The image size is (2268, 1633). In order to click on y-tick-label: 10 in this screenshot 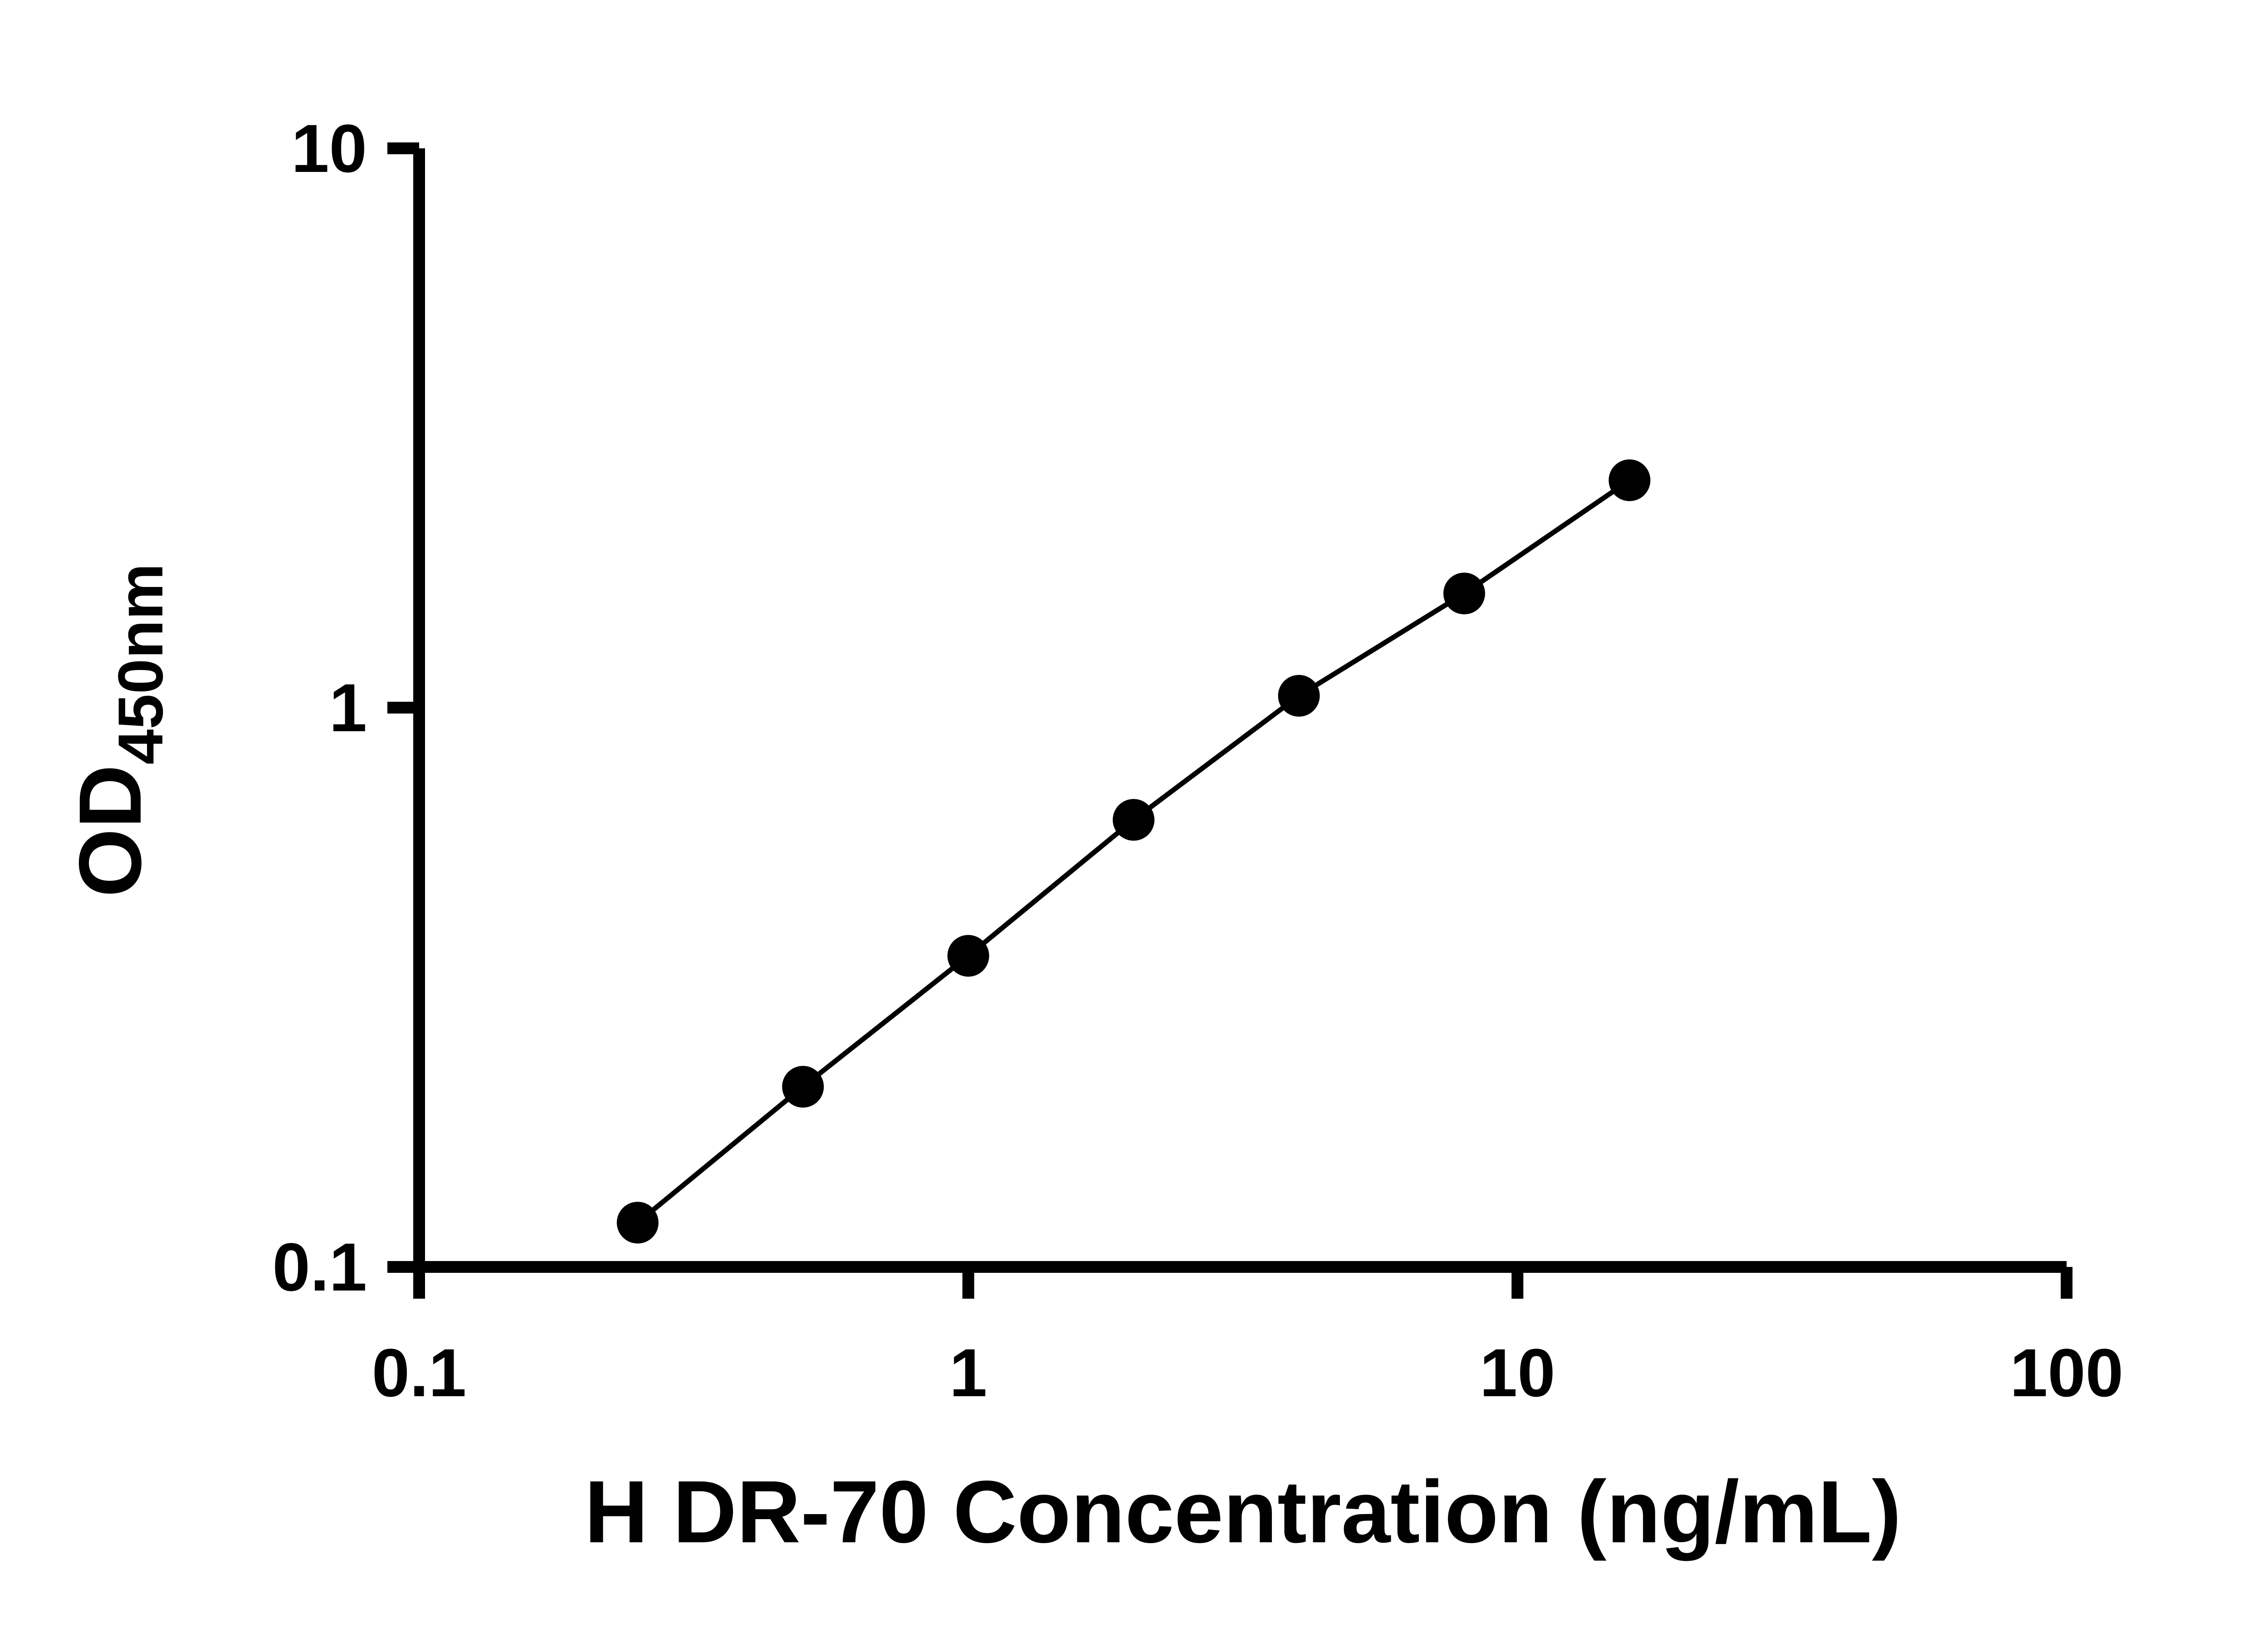, I will do `click(329, 148)`.